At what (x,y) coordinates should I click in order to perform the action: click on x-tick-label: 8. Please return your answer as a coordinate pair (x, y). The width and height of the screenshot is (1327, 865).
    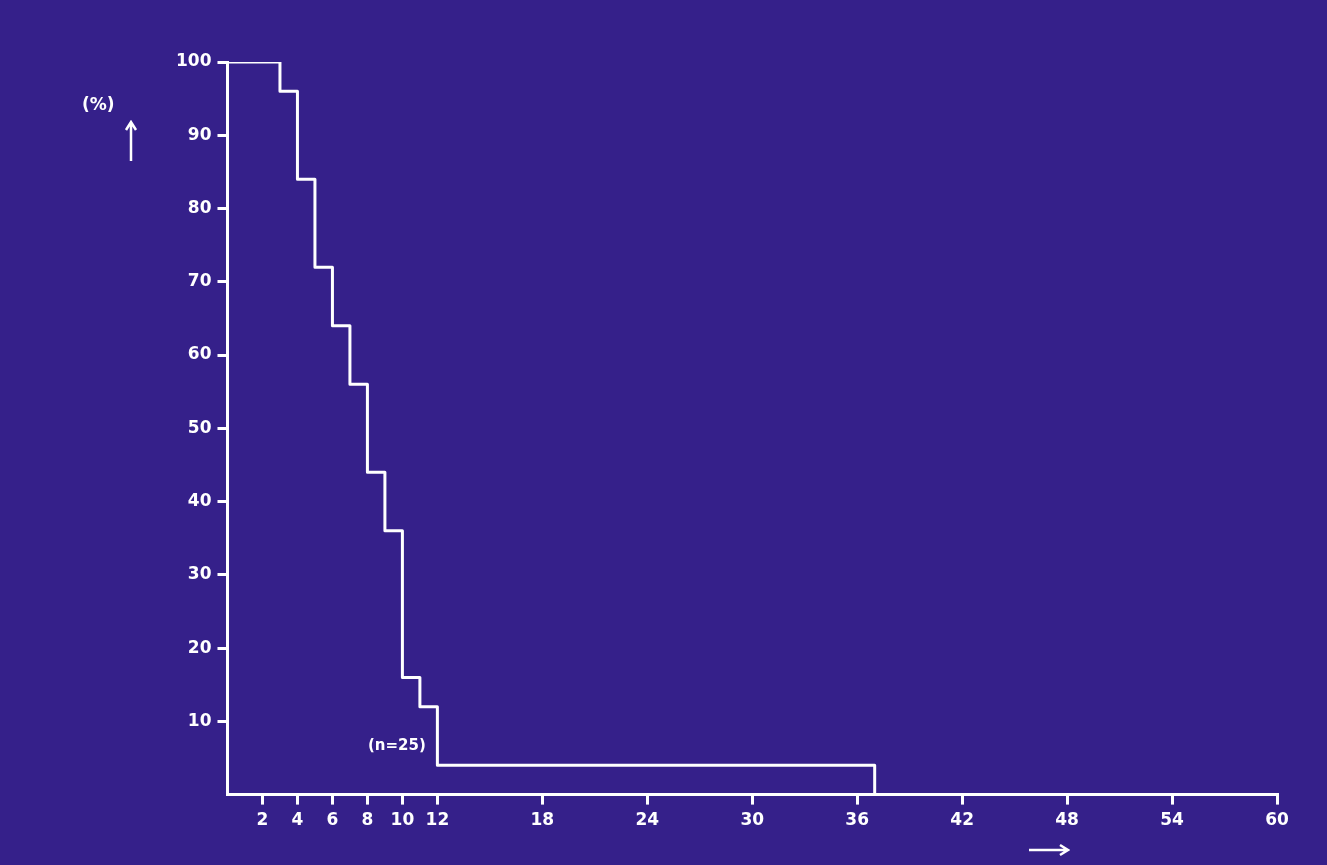
    Looking at the image, I should click on (367, 819).